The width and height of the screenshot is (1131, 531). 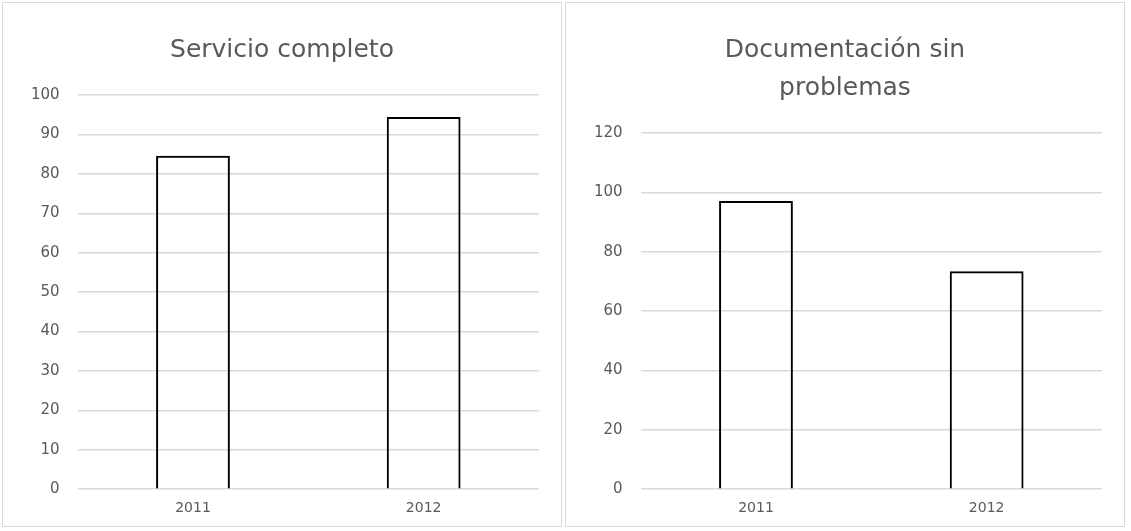 What do you see at coordinates (50, 369) in the screenshot?
I see `y-tick-label: 30` at bounding box center [50, 369].